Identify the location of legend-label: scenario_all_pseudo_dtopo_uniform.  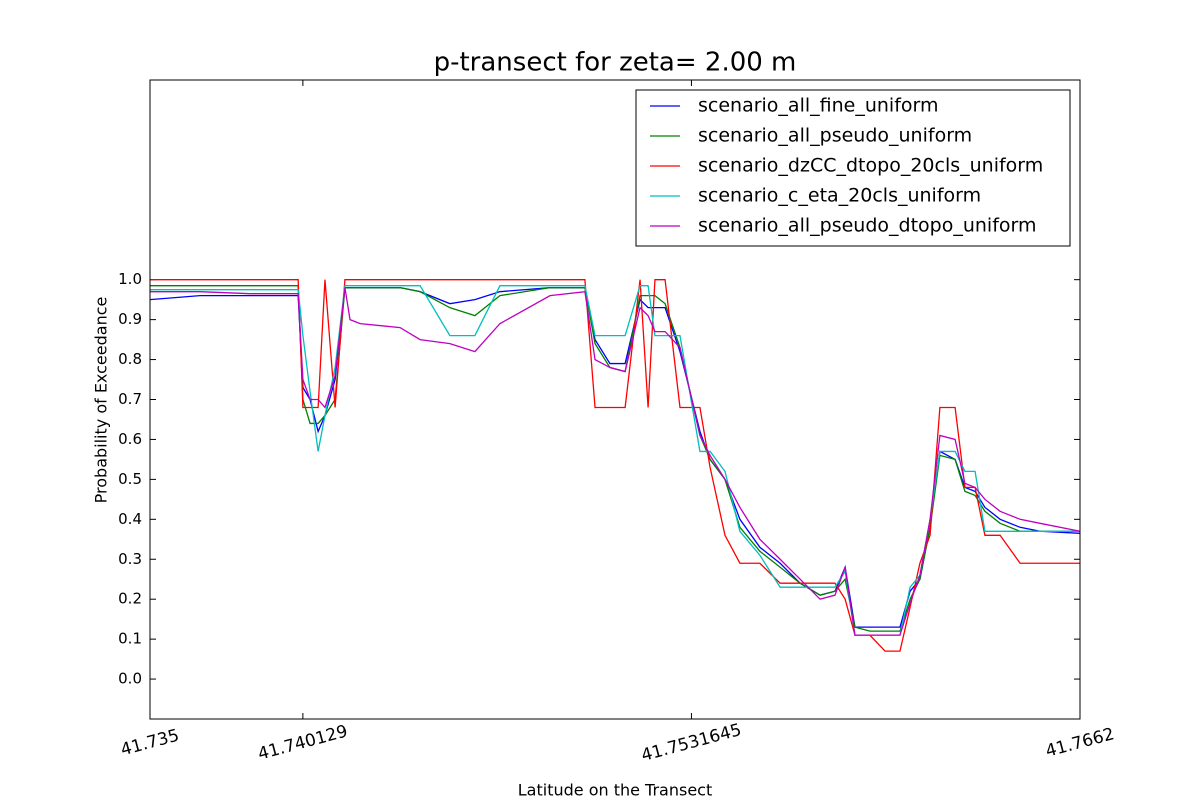
(867, 226).